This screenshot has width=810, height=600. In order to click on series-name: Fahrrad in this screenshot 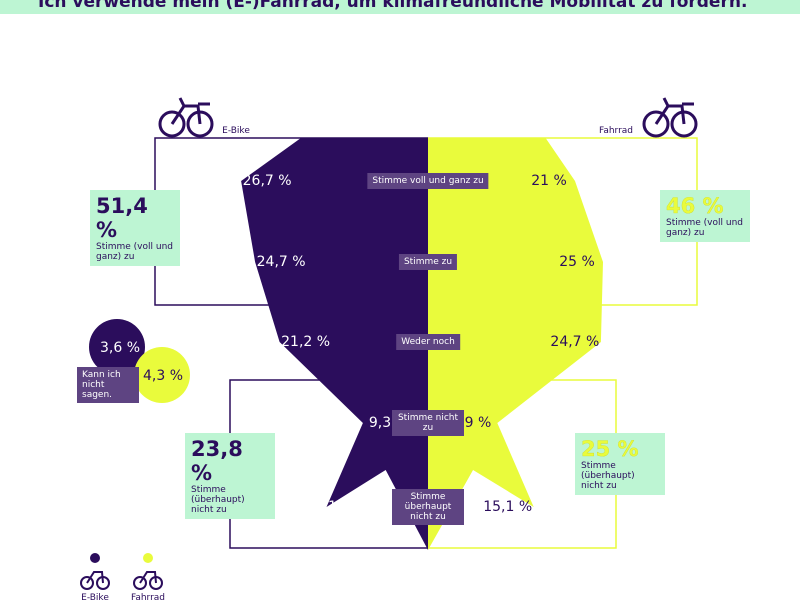, I will do `click(616, 131)`.